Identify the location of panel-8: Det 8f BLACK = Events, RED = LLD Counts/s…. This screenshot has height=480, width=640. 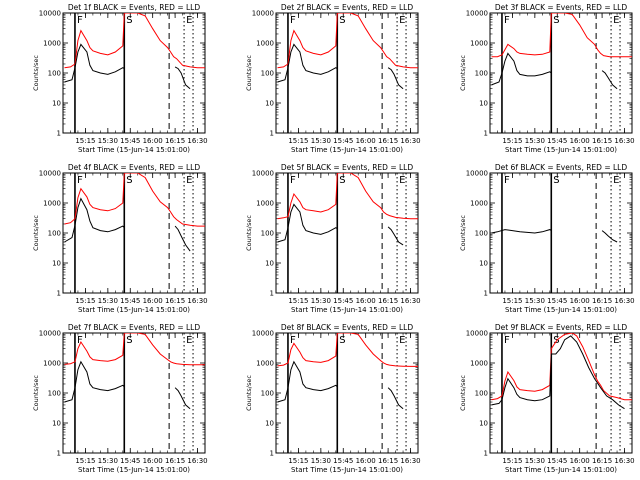
(333, 398).